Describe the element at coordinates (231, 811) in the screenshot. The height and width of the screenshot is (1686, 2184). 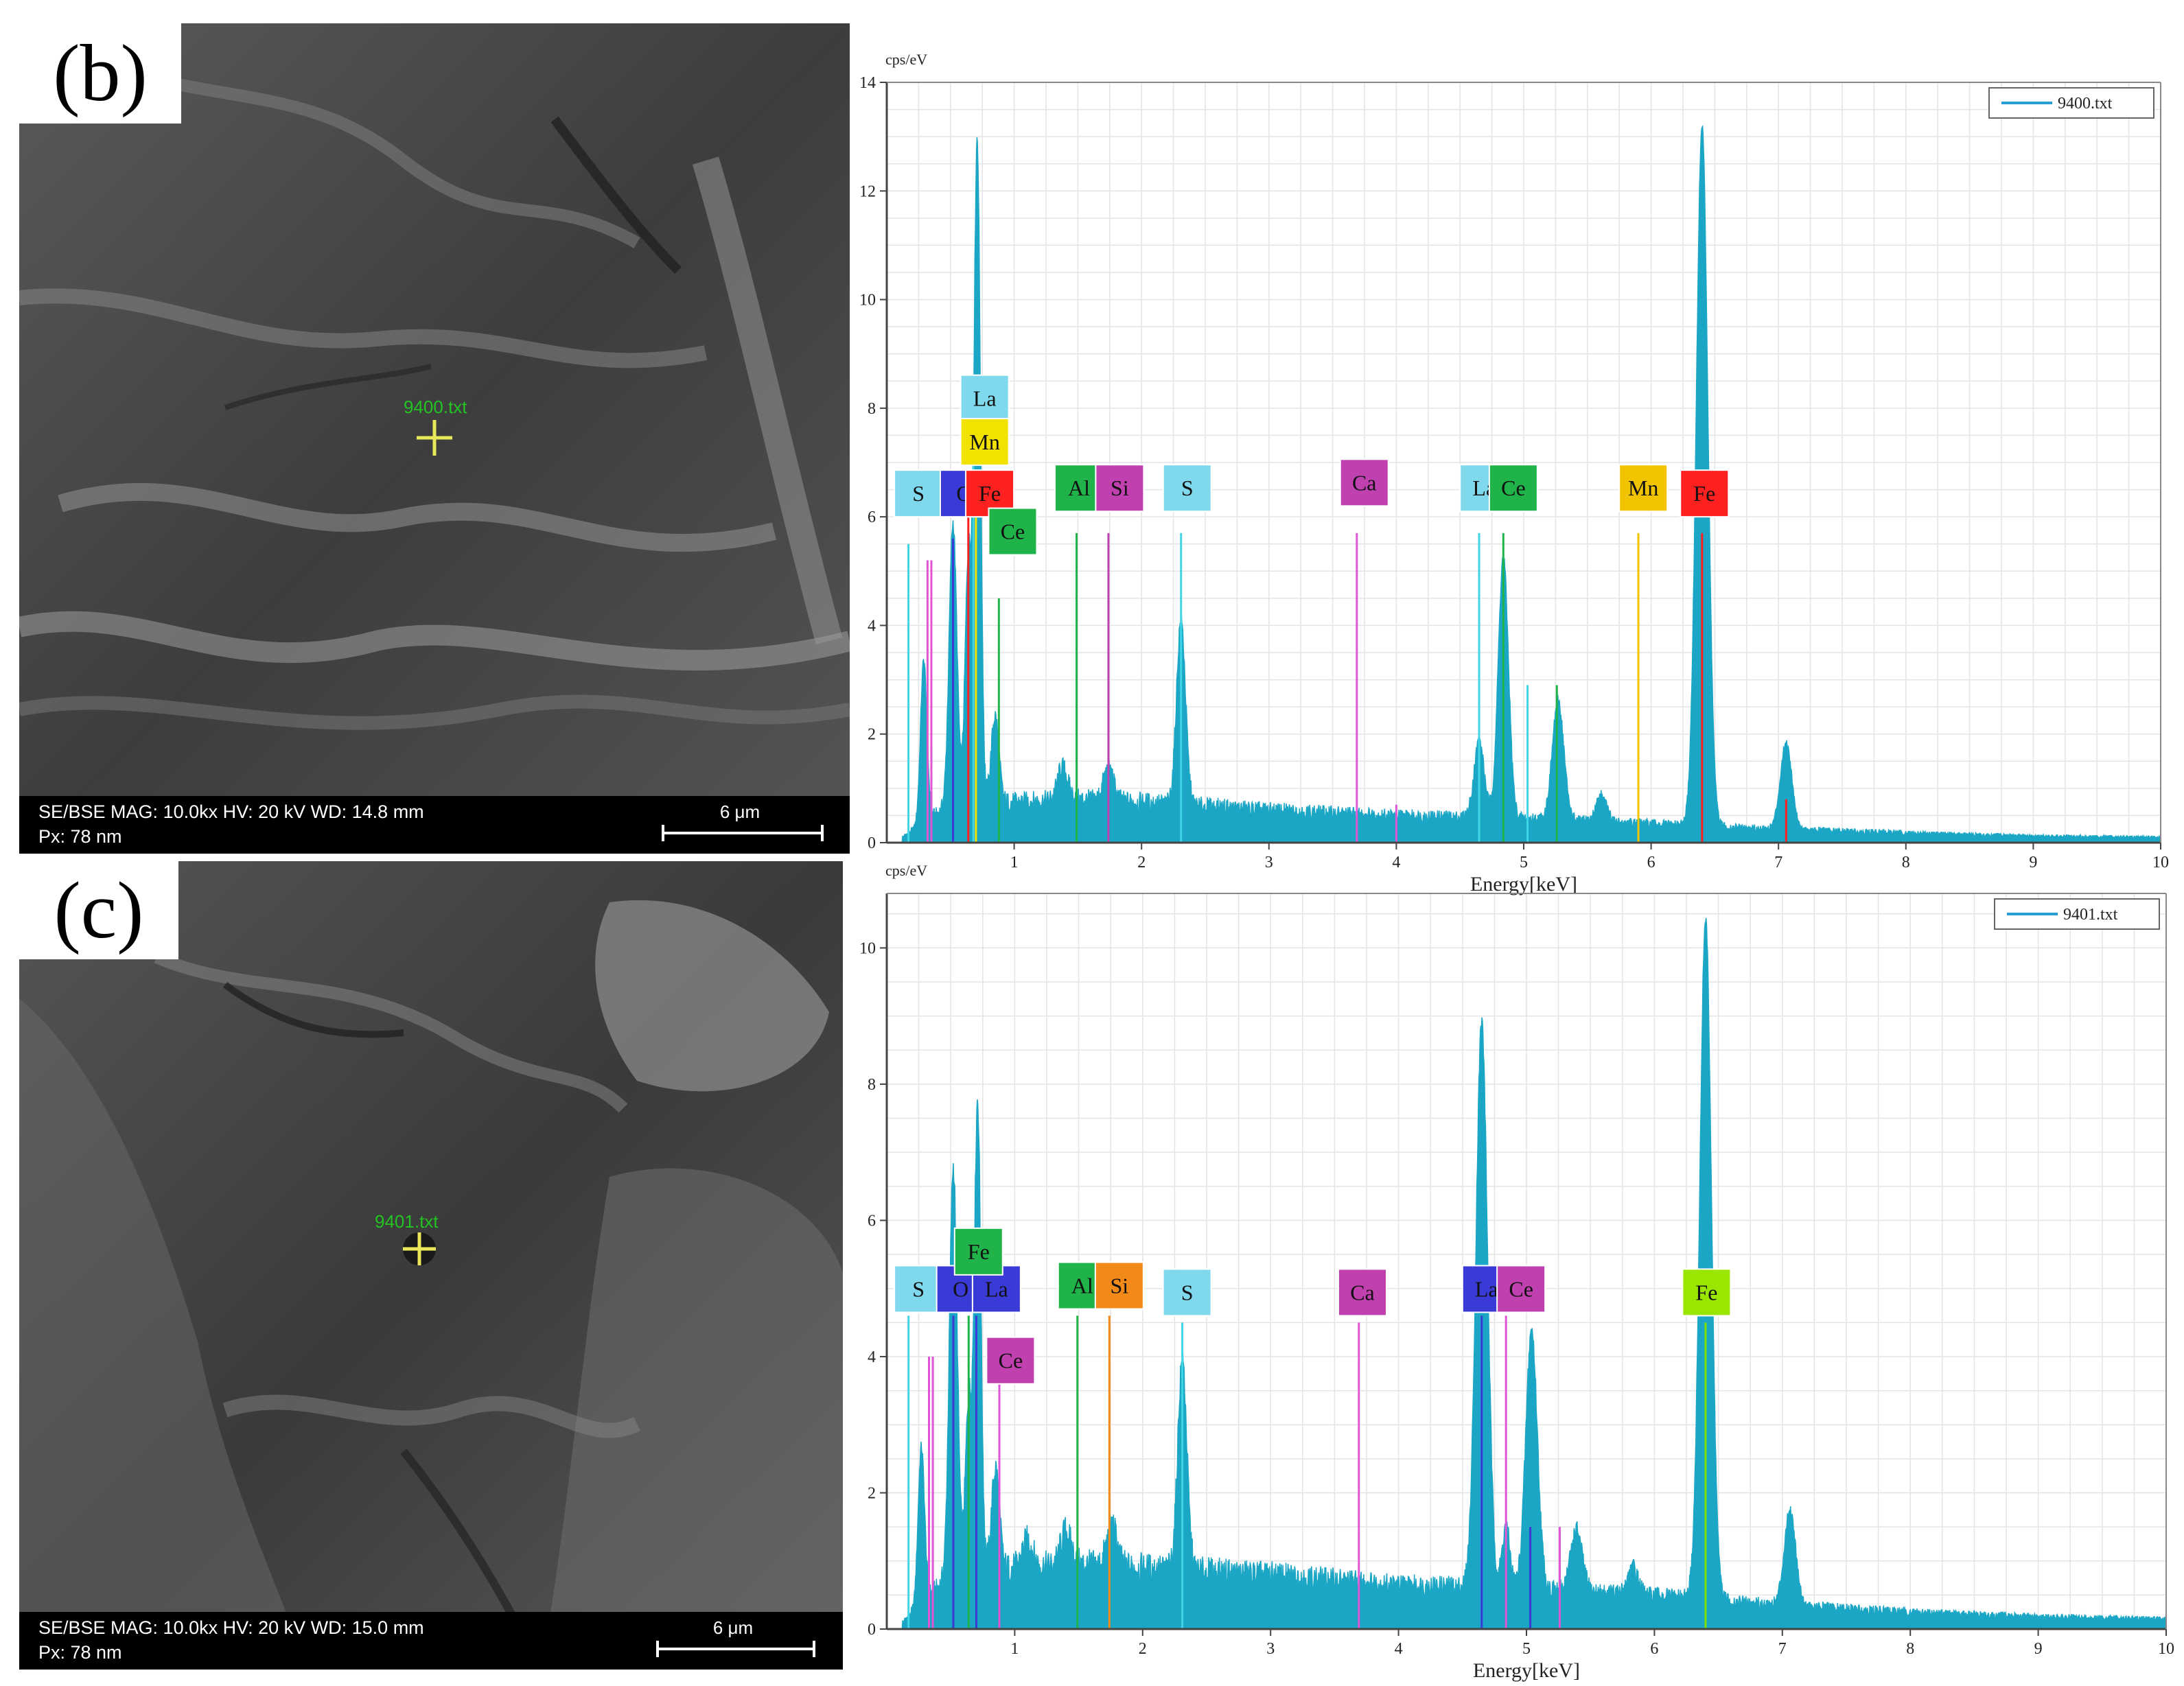
I see `sem-info-line1: SE/BSE MAG: 10.0kx HV: 20 kV WD: 14.8 mm` at that location.